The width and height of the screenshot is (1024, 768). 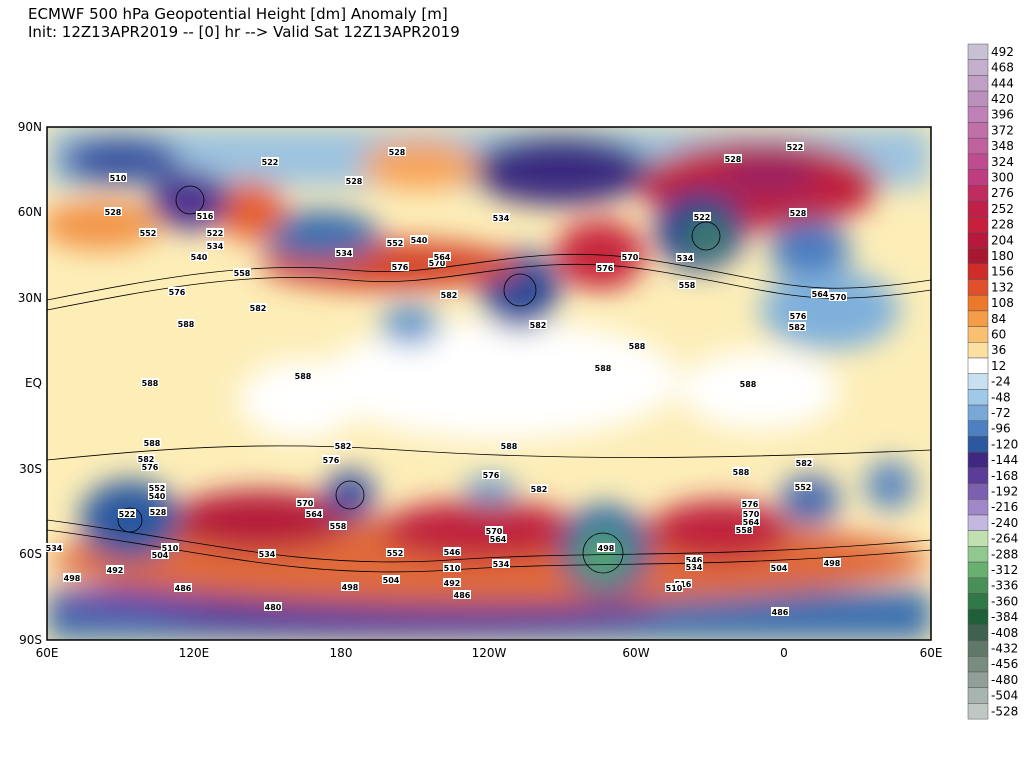 What do you see at coordinates (1004, 586) in the screenshot?
I see `colorbar-label: -336` at bounding box center [1004, 586].